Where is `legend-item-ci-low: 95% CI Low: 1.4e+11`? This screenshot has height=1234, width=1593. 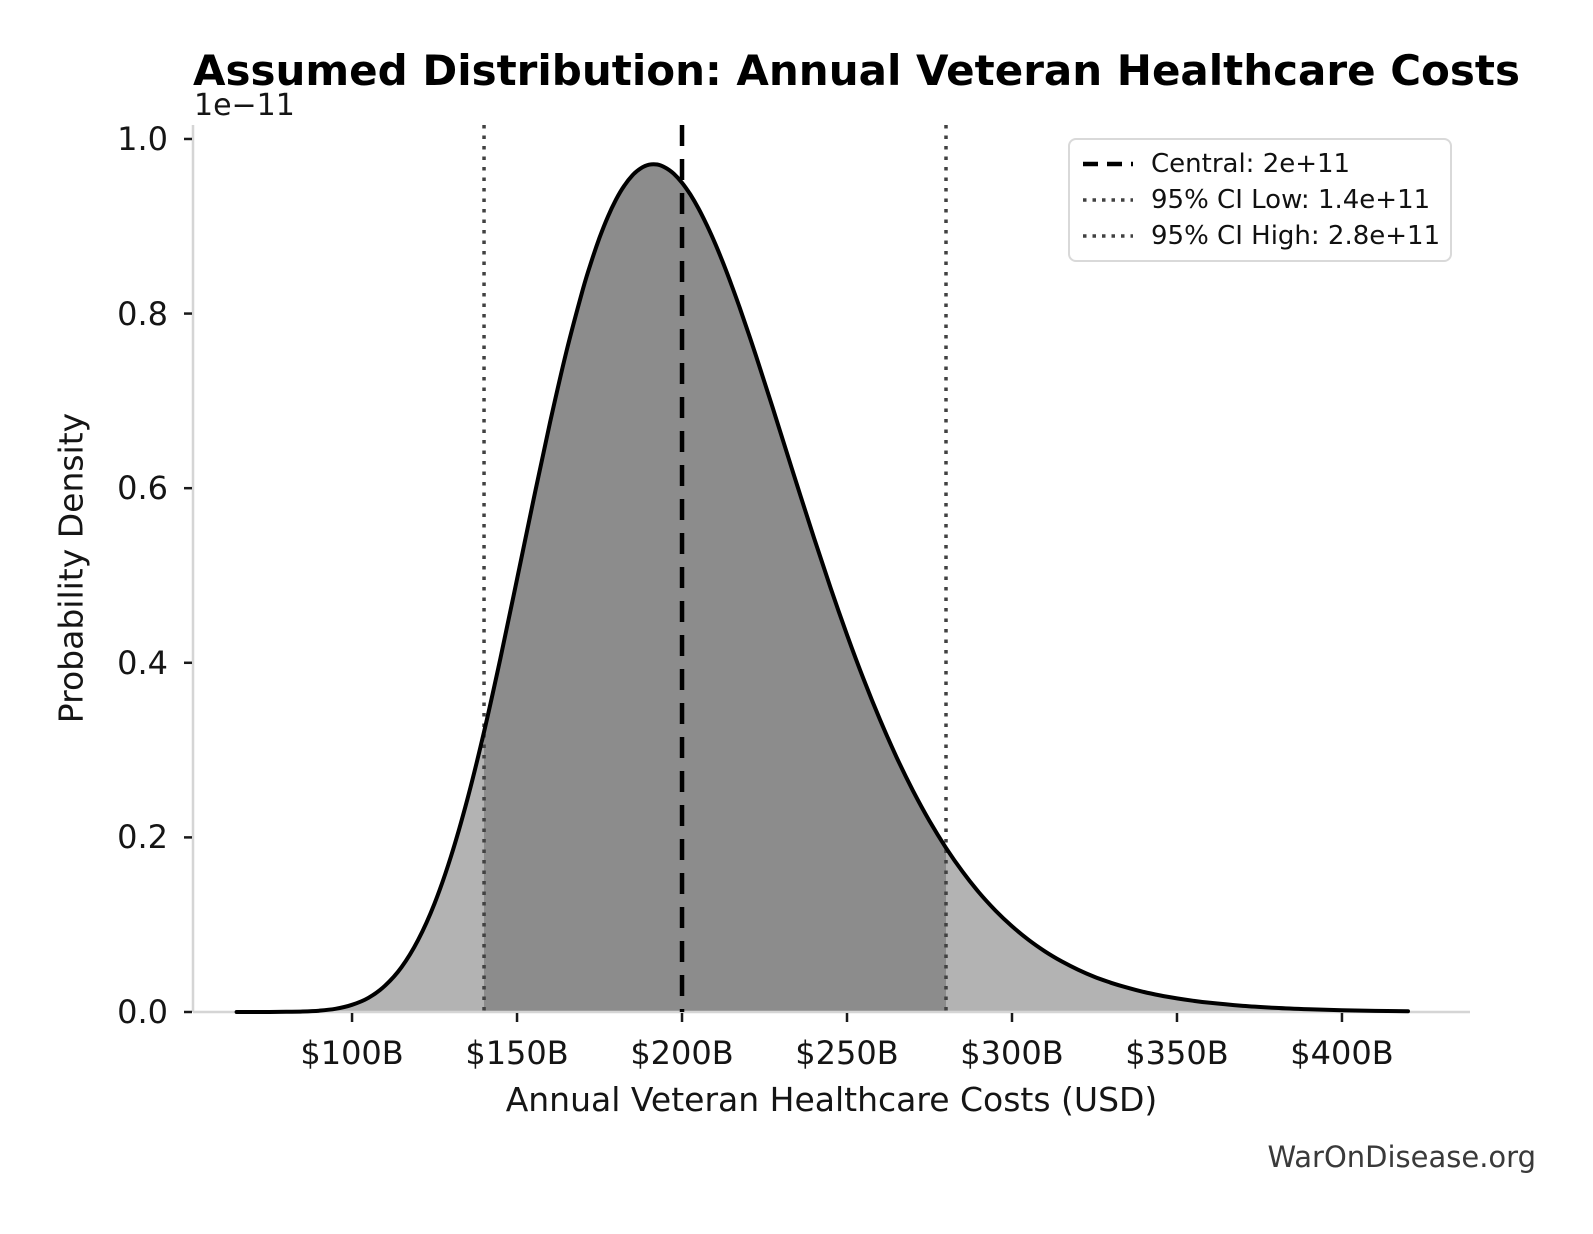 legend-item-ci-low: 95% CI Low: 1.4e+11 is located at coordinates (1261, 200).